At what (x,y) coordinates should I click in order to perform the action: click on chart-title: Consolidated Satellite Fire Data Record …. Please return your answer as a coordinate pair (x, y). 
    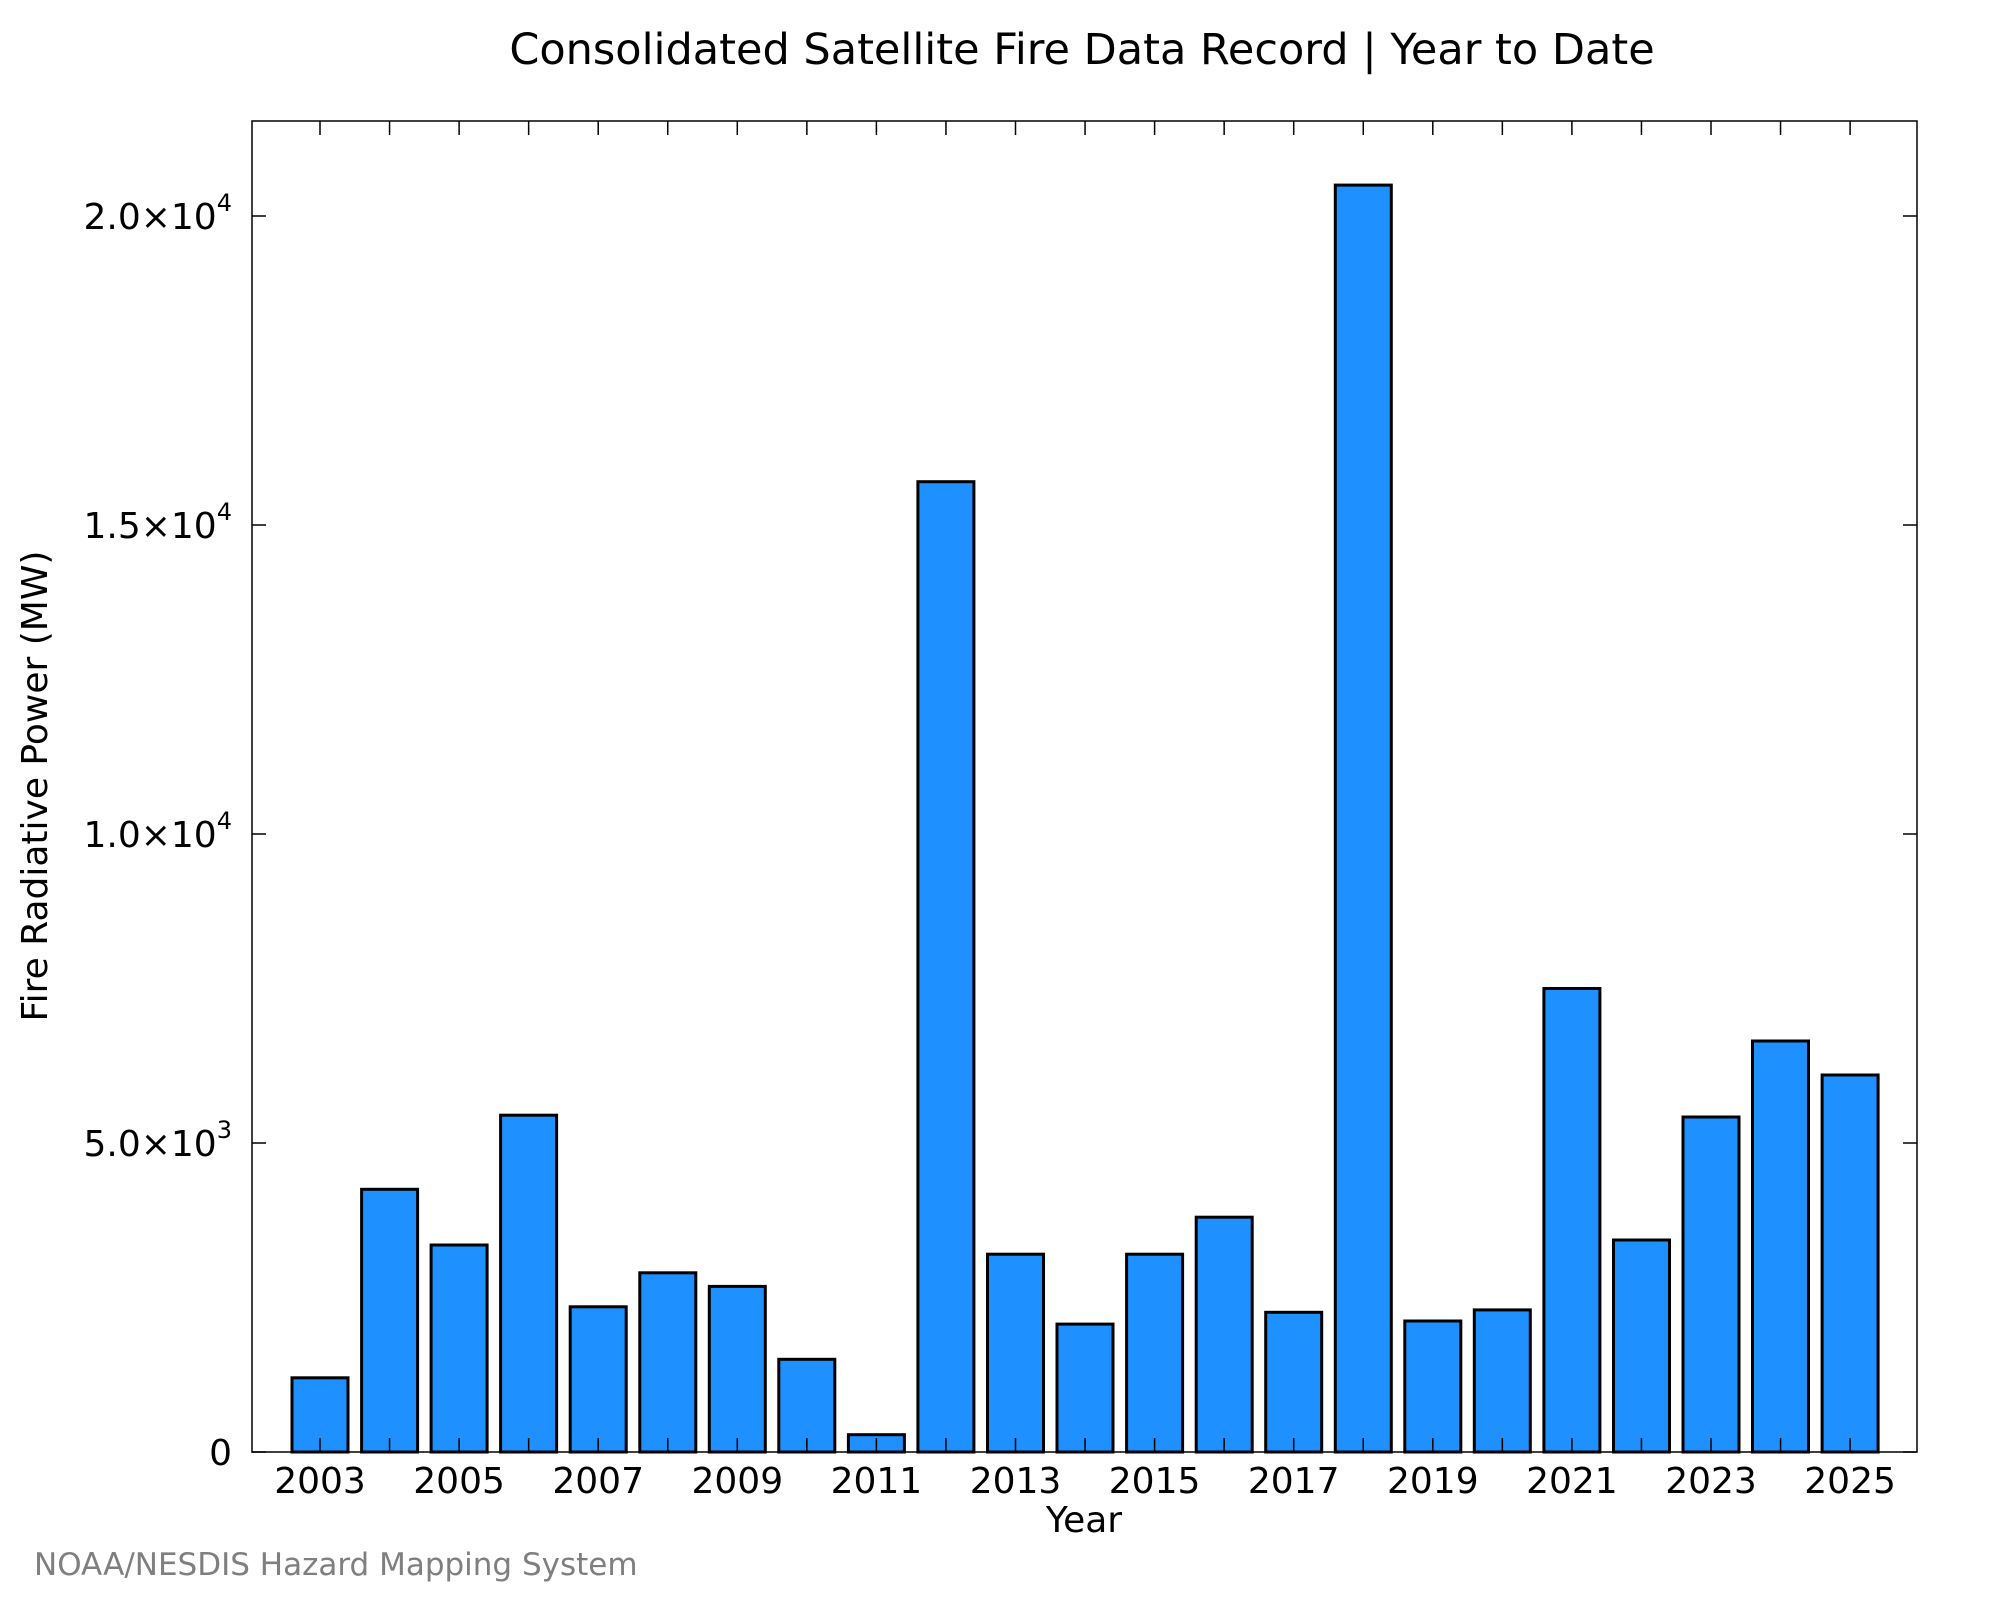
    Looking at the image, I should click on (1081, 50).